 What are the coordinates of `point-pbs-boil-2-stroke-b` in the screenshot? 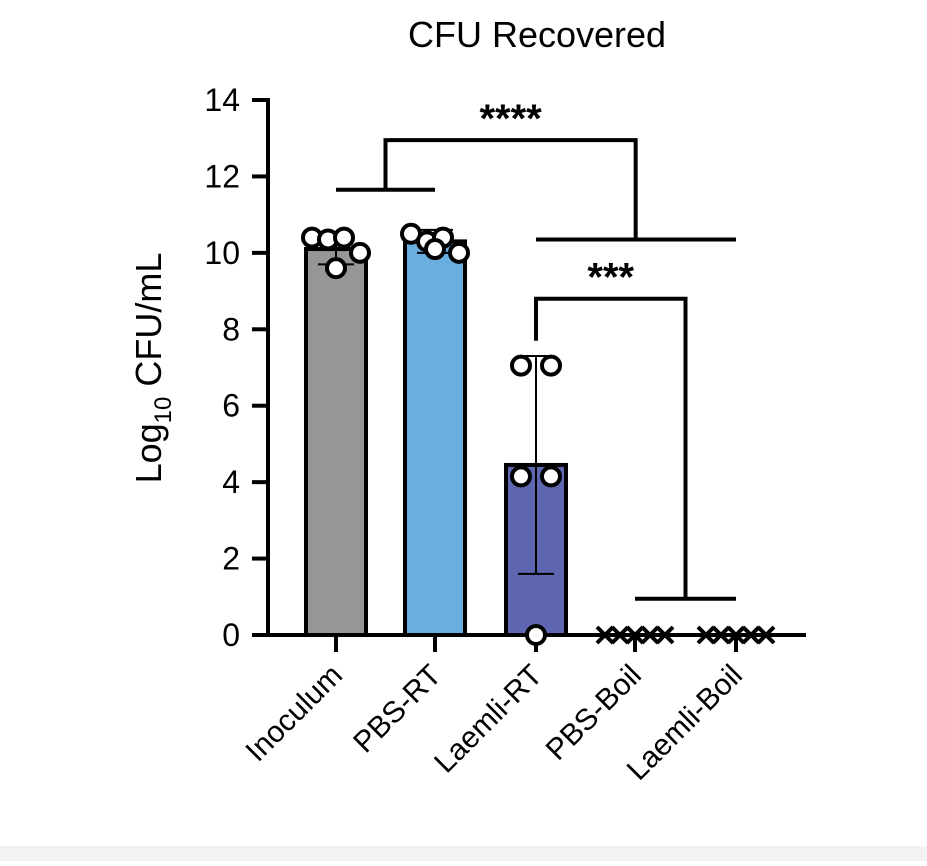 It's located at (620, 635).